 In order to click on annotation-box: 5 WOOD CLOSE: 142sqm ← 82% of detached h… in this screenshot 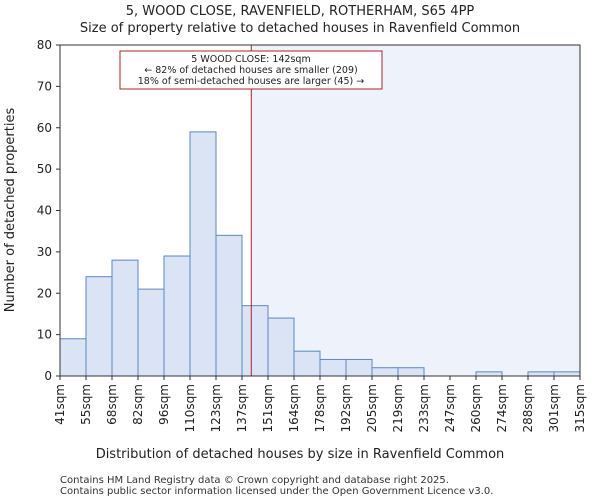, I will do `click(251, 70)`.